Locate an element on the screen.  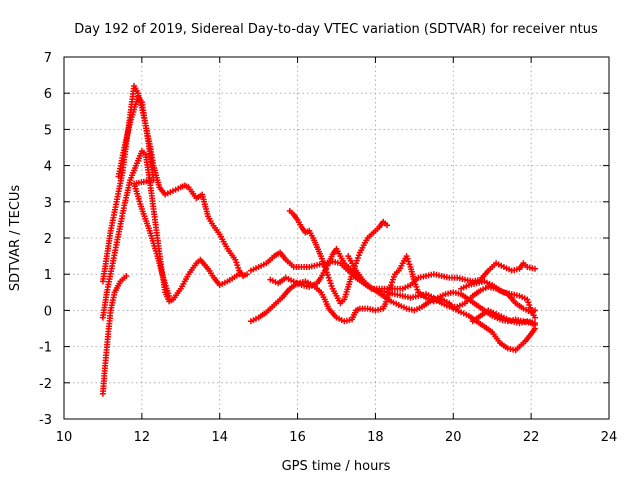
y-tick-label: -1 is located at coordinates (45, 348).